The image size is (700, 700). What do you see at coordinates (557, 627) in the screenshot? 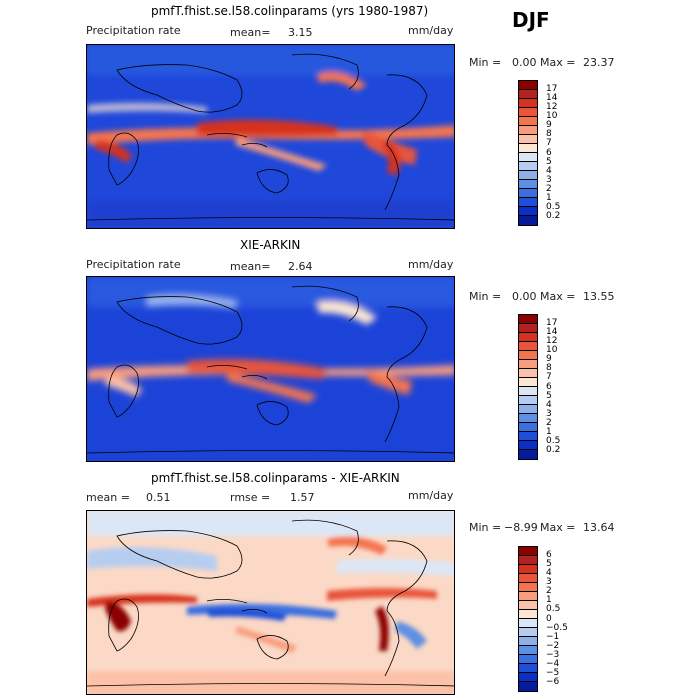
I see `colorbar-tick-label: −0.5` at bounding box center [557, 627].